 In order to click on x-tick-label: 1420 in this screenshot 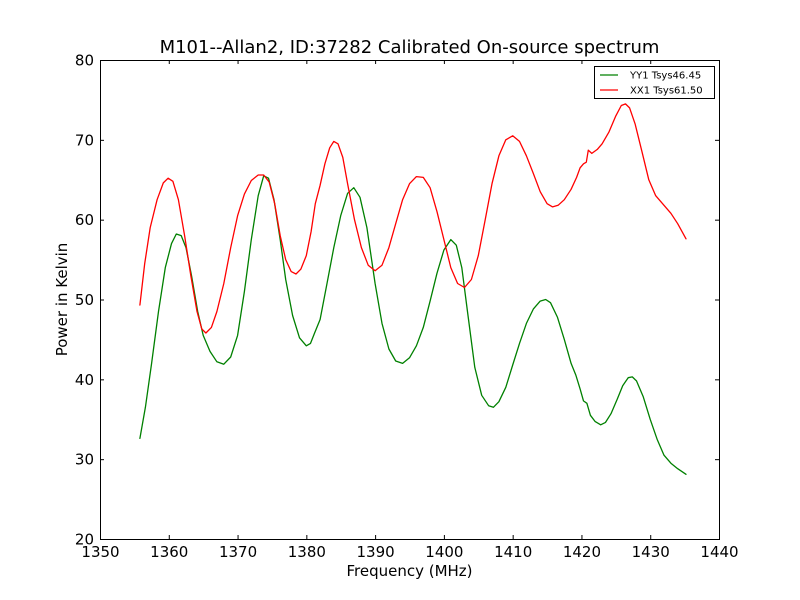, I will do `click(582, 552)`.